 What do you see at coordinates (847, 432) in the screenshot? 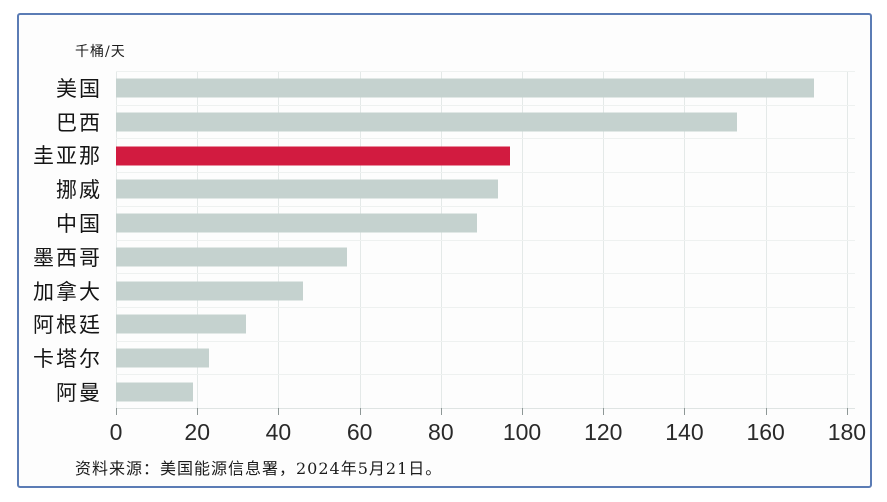
I see `x-axis-tick-label: 180` at bounding box center [847, 432].